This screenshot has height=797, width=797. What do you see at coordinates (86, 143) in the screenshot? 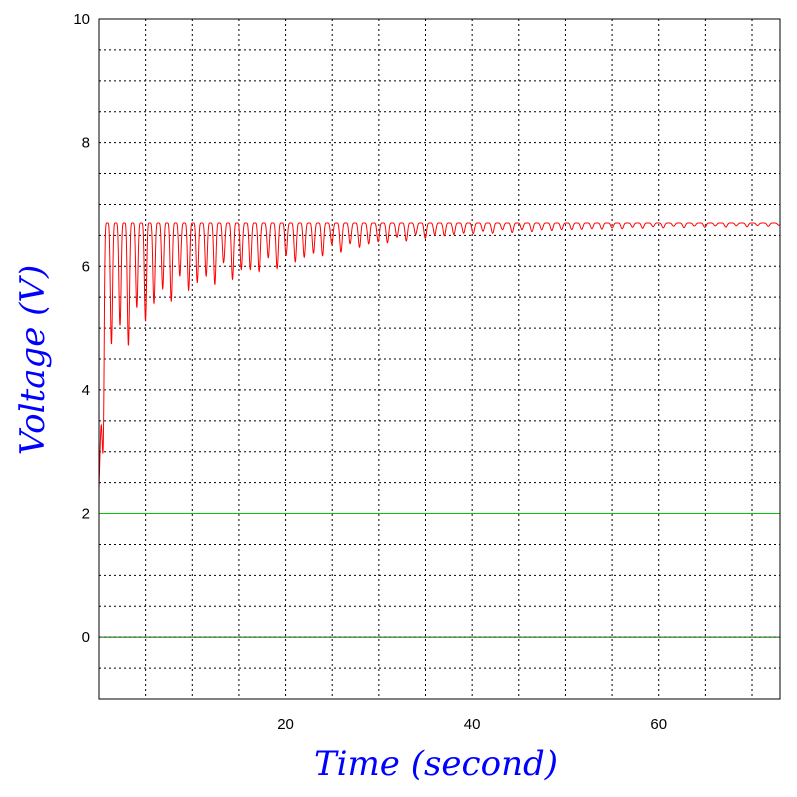
I see `y-tick-label: 8` at bounding box center [86, 143].